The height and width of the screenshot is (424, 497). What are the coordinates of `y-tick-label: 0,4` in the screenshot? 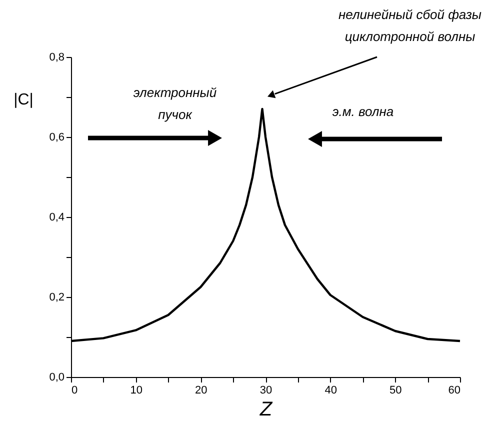 It's located at (56, 218).